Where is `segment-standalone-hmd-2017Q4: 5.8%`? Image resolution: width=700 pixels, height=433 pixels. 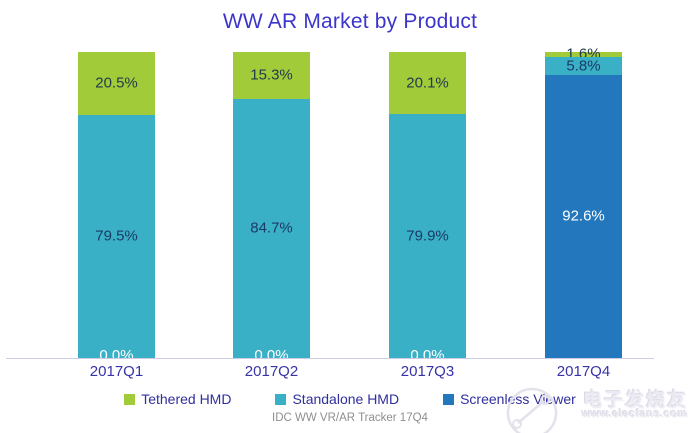 segment-standalone-hmd-2017Q4: 5.8% is located at coordinates (583, 65).